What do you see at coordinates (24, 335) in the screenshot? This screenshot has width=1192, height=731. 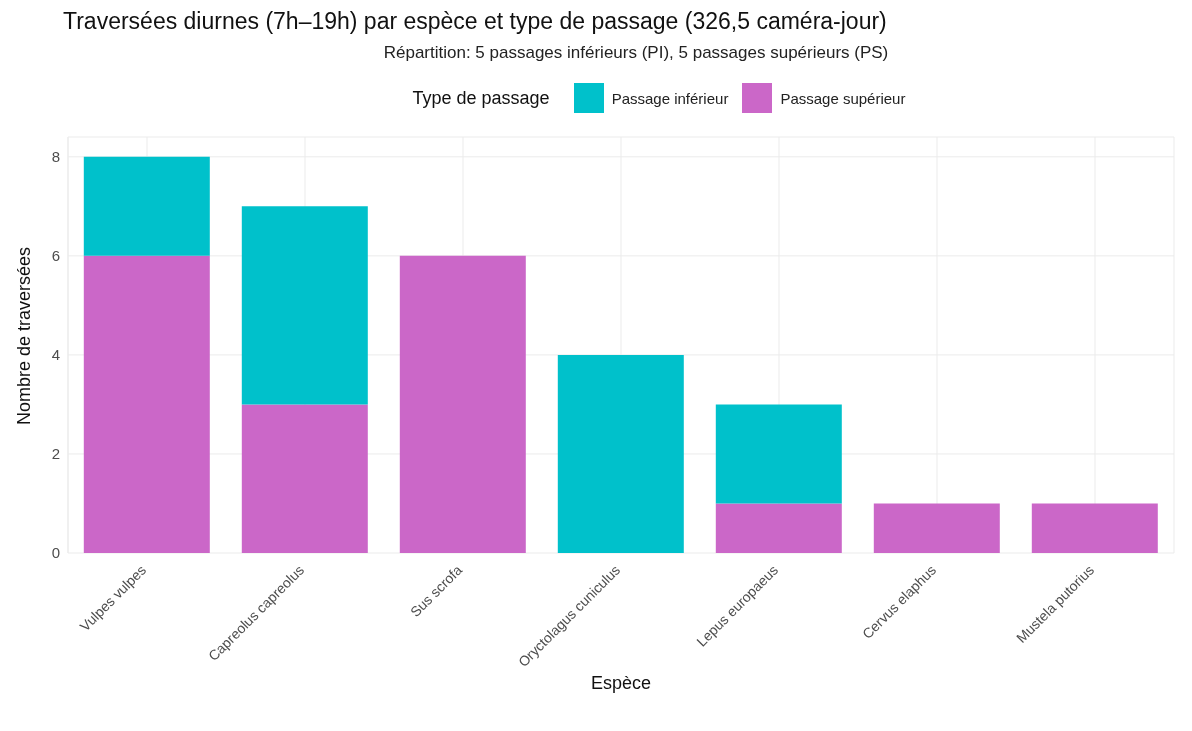 I see `y-axis-title: Nombre de traversées` at bounding box center [24, 335].